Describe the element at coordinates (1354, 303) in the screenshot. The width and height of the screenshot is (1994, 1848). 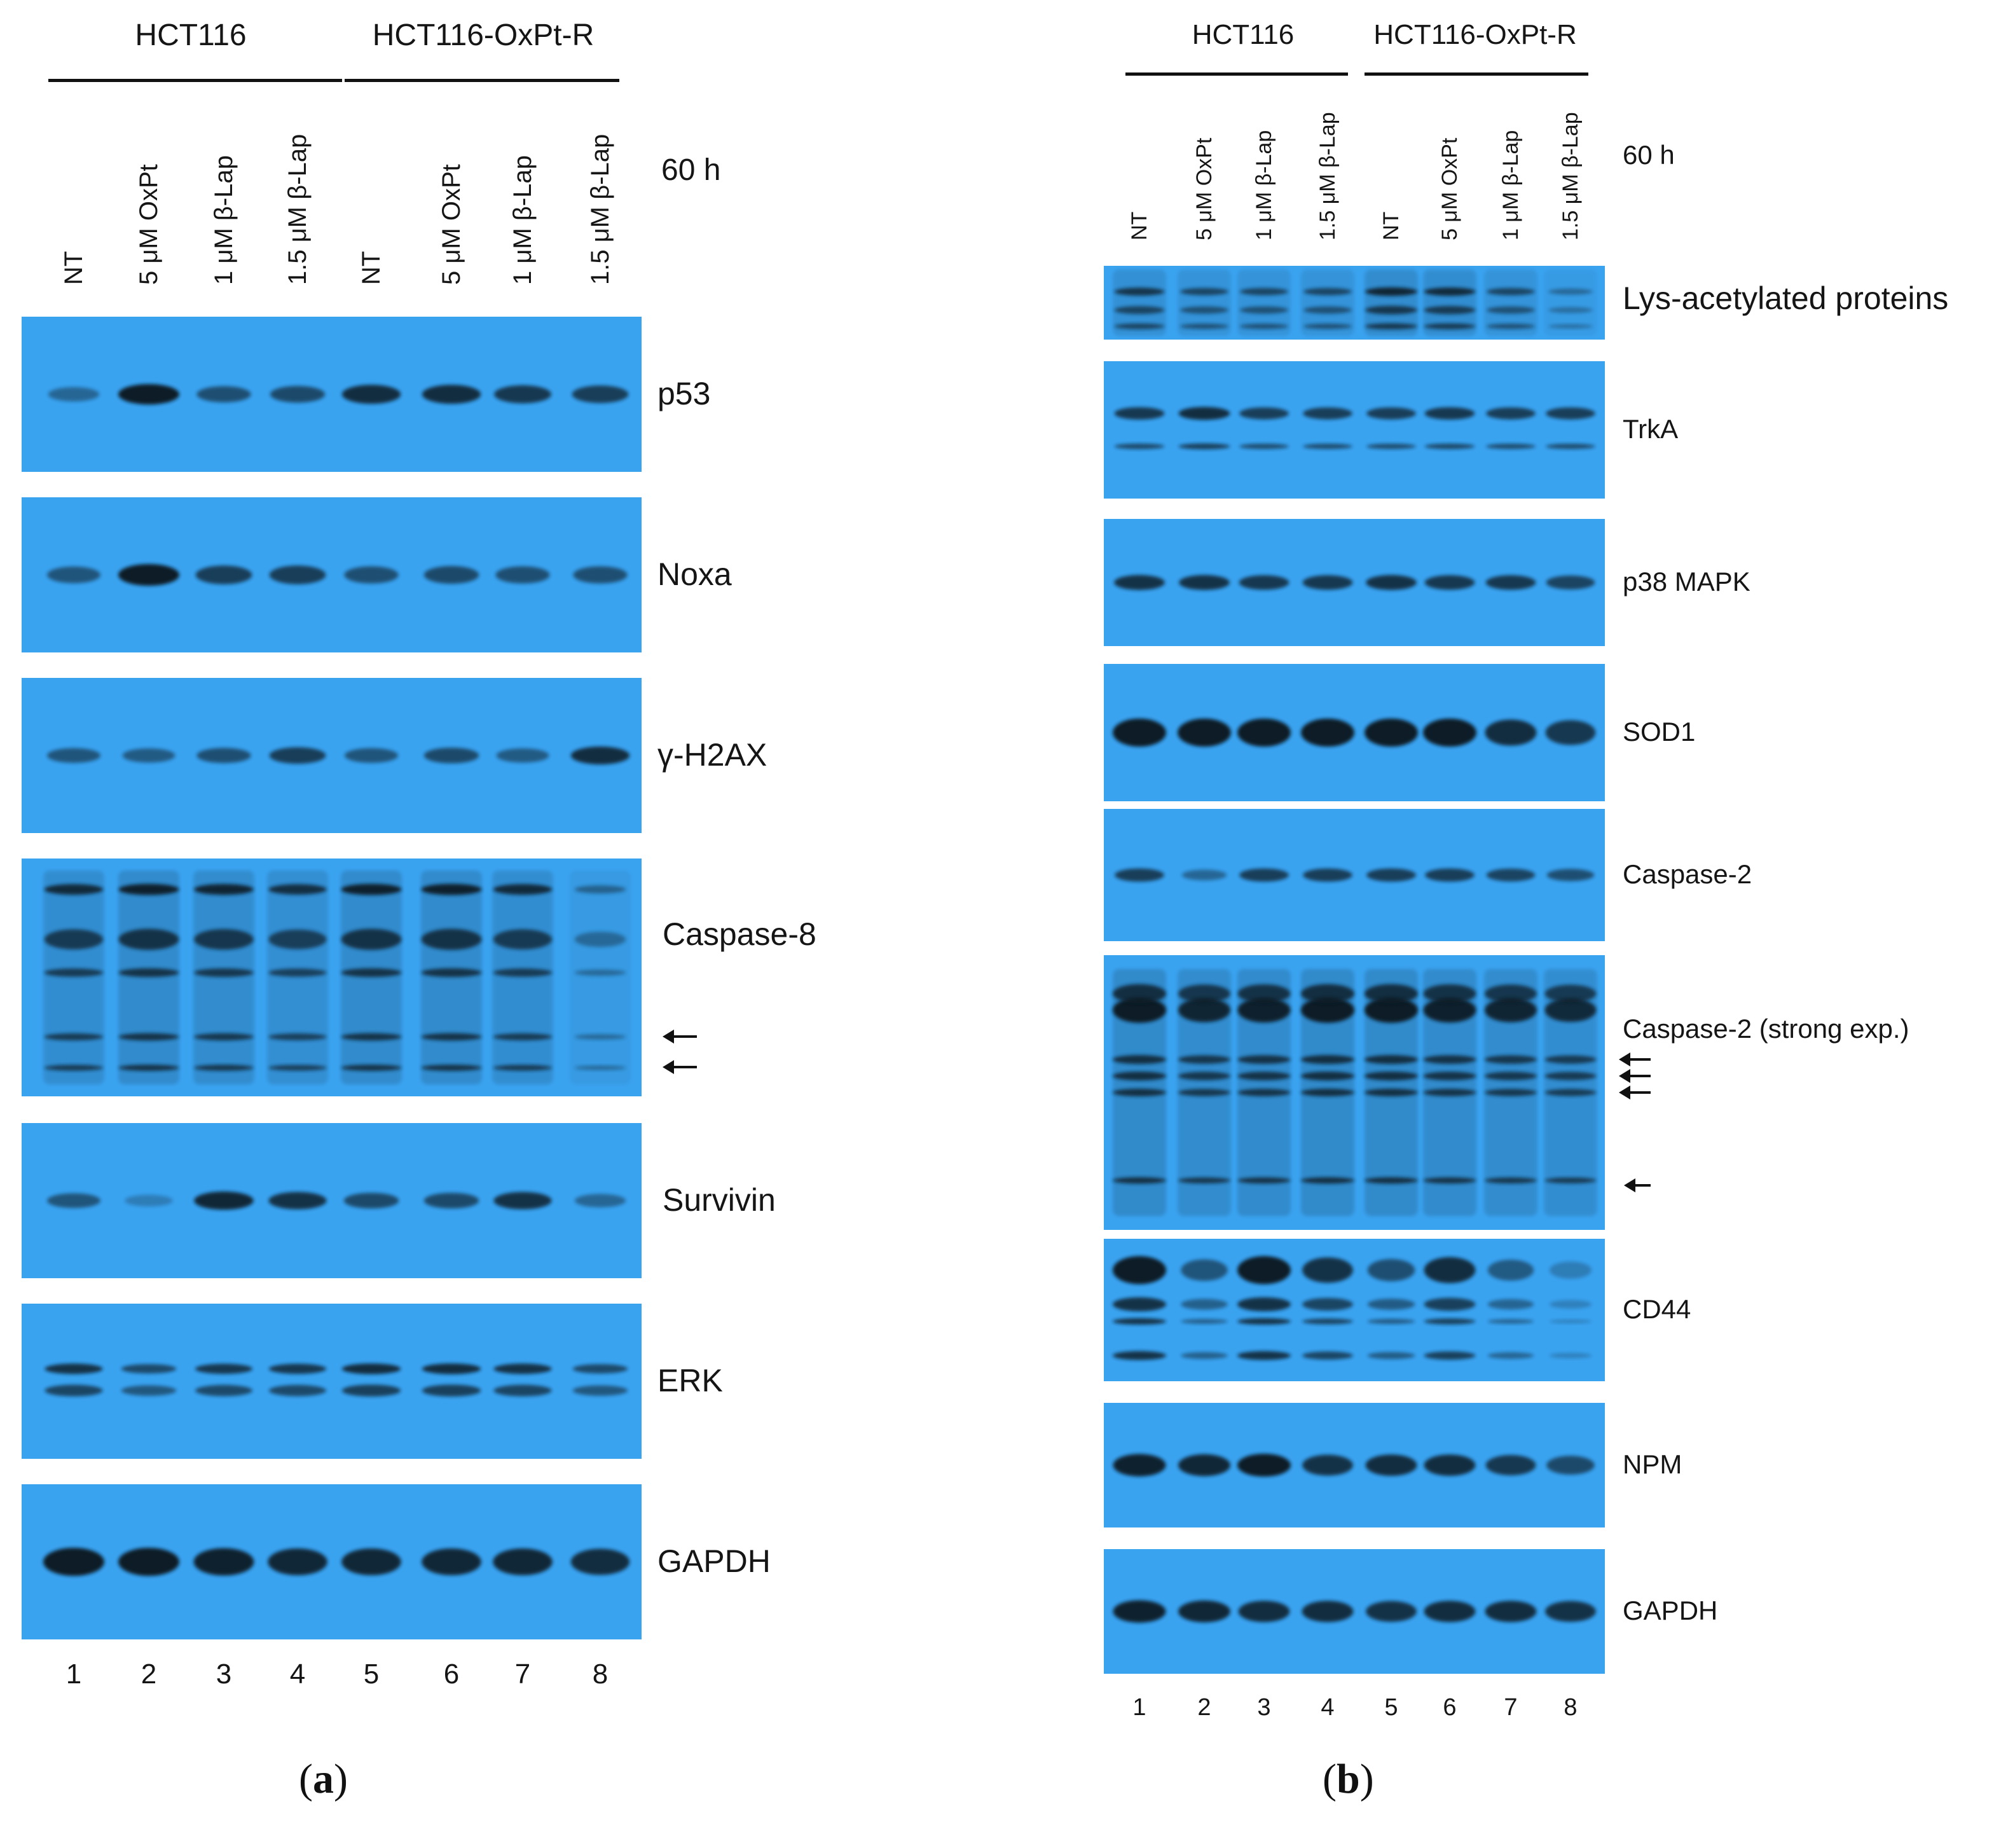
I see `blot-lys-acetylated-proteins` at that location.